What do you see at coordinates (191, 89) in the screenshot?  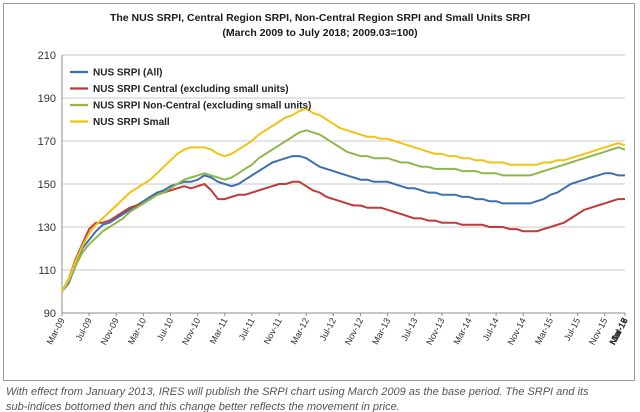 I see `legend-label: NUS SRPI Central (excluding small units)` at bounding box center [191, 89].